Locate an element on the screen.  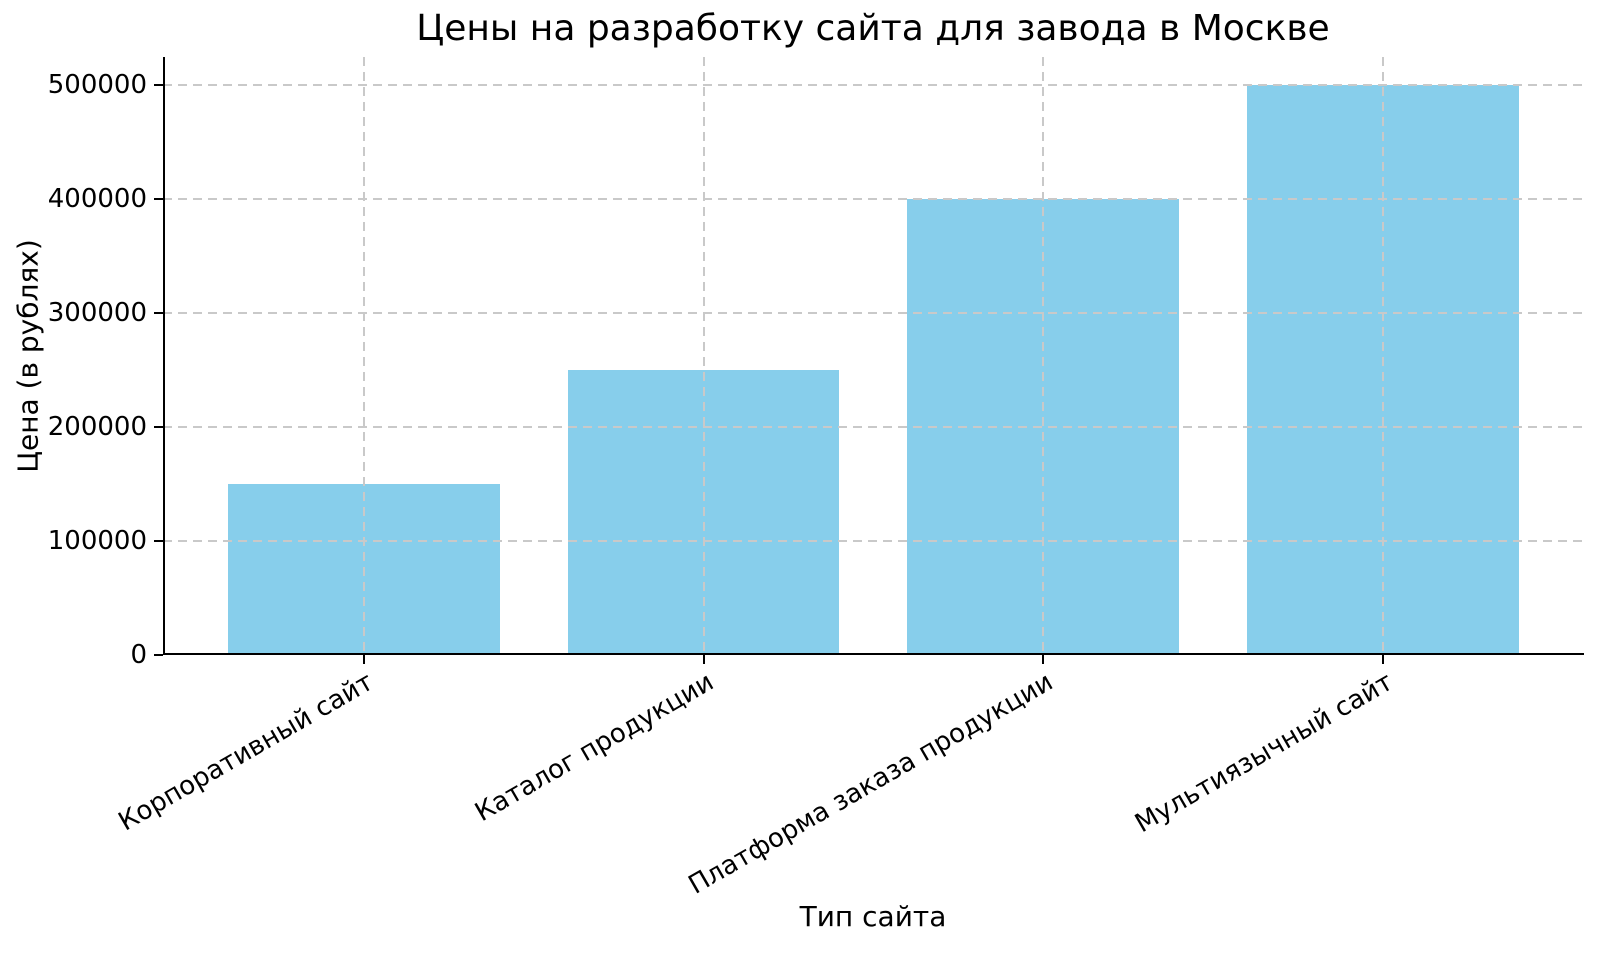
y-axis-spine is located at coordinates (164, 356).